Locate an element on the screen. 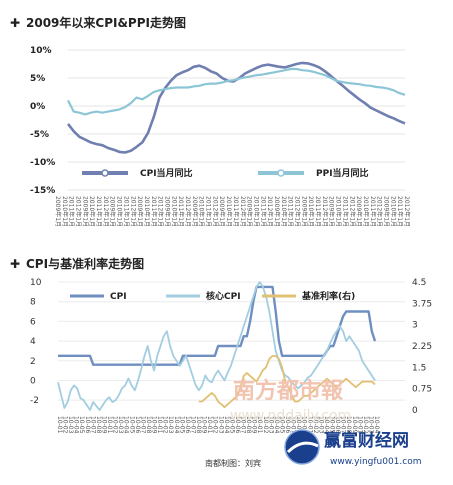  logo-url: www.yingfu001.com is located at coordinates (376, 462).